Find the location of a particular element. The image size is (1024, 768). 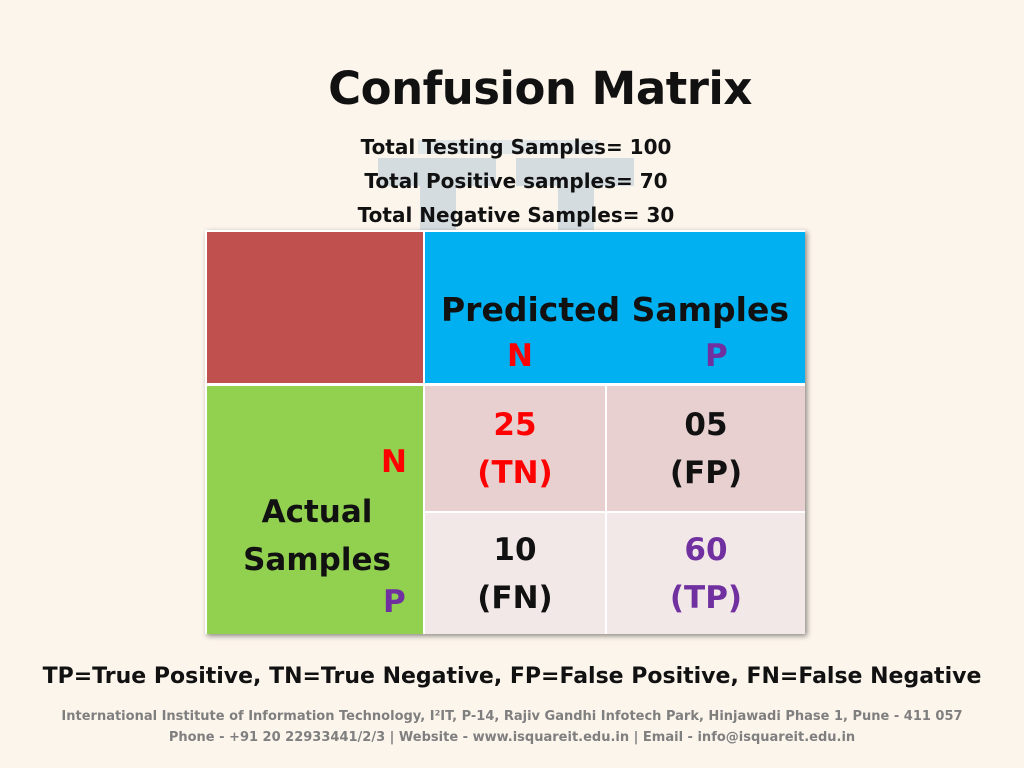

negative-samples-text: Total Negative Samples= 30 is located at coordinates (516, 215).